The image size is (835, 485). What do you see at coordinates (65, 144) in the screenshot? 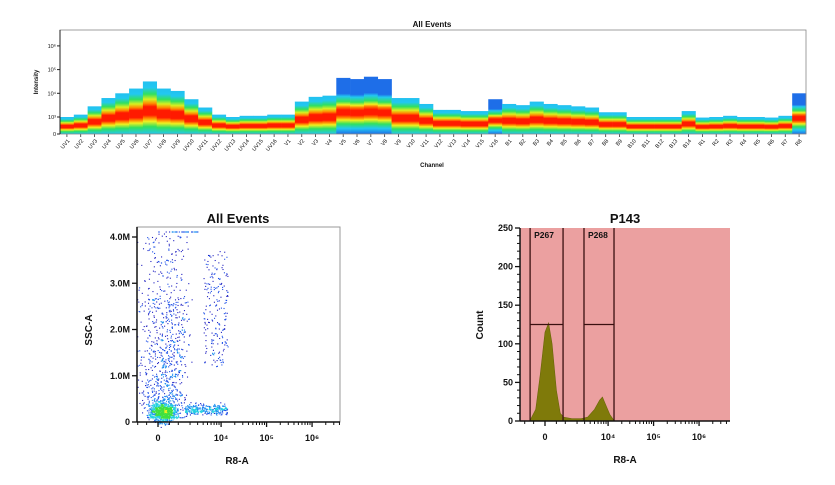
I see `channel-label: UV1` at bounding box center [65, 144].